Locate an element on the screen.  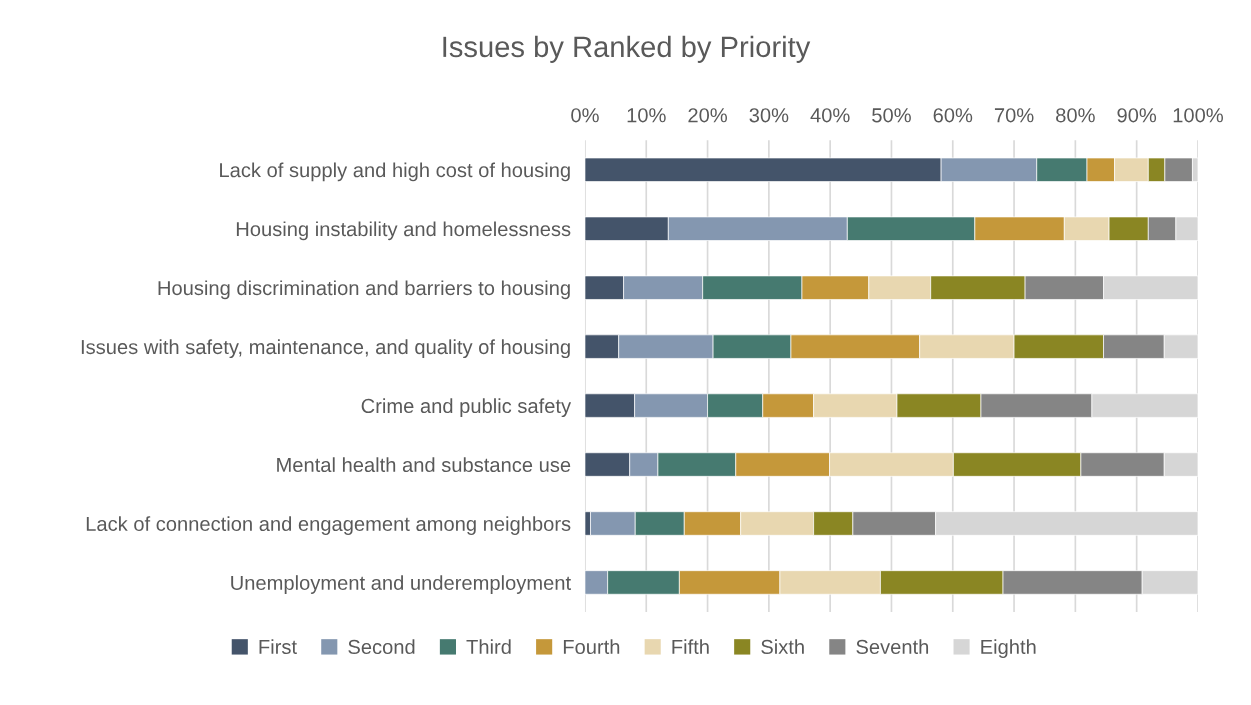
legend-label: Eighth is located at coordinates (1008, 649).